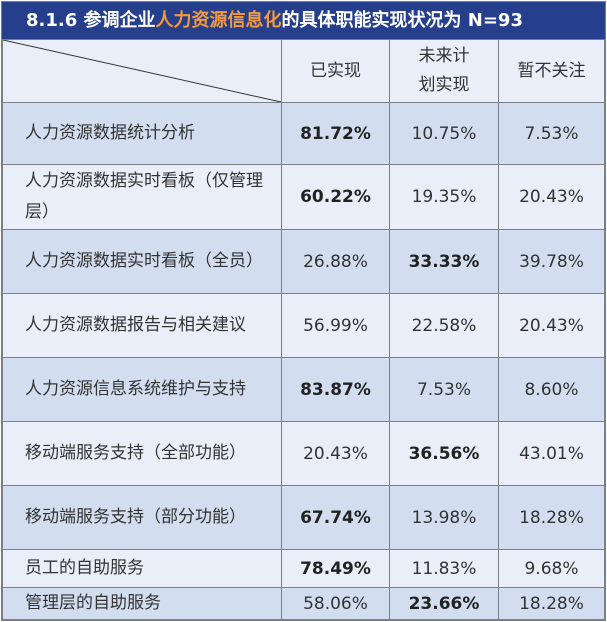 Image resolution: width=607 pixels, height=622 pixels. I want to click on row-label: 人力资源数据实时看板（全员）, so click(142, 261).